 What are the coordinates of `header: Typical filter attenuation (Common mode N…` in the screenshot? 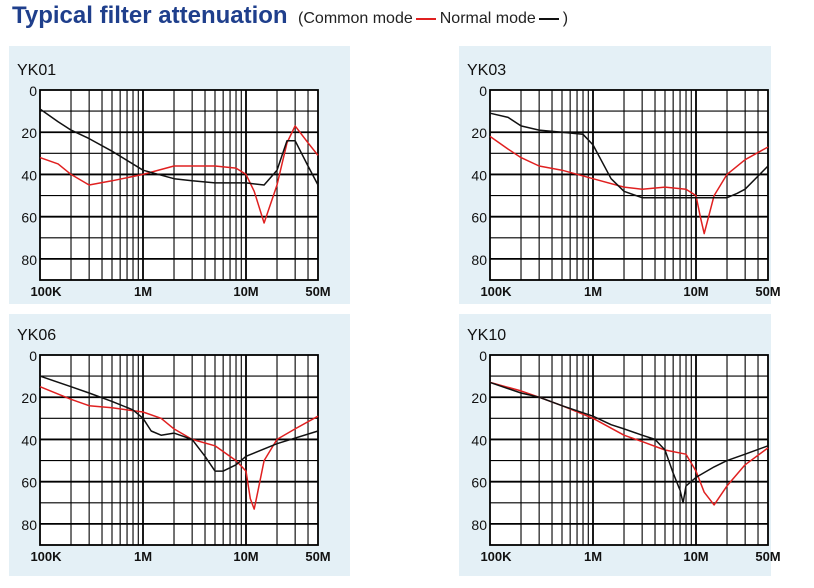 It's located at (407, 20).